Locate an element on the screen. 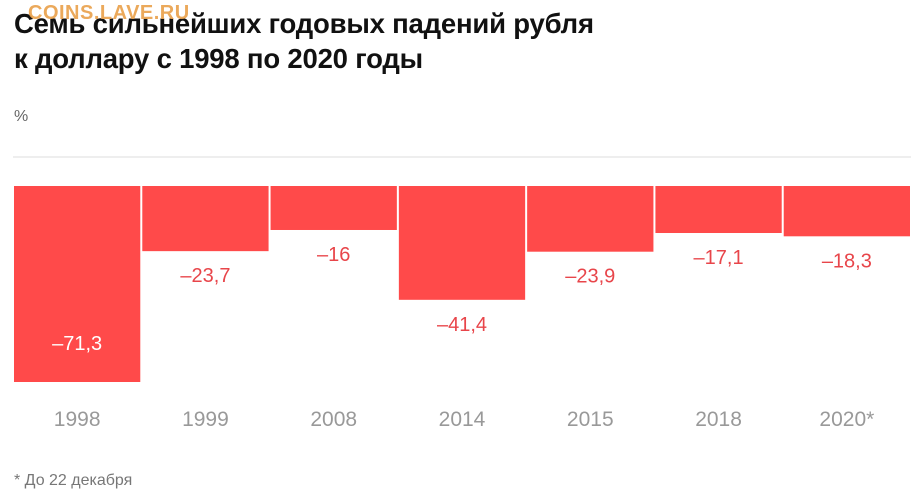  x-tick-label: 2014 is located at coordinates (462, 419).